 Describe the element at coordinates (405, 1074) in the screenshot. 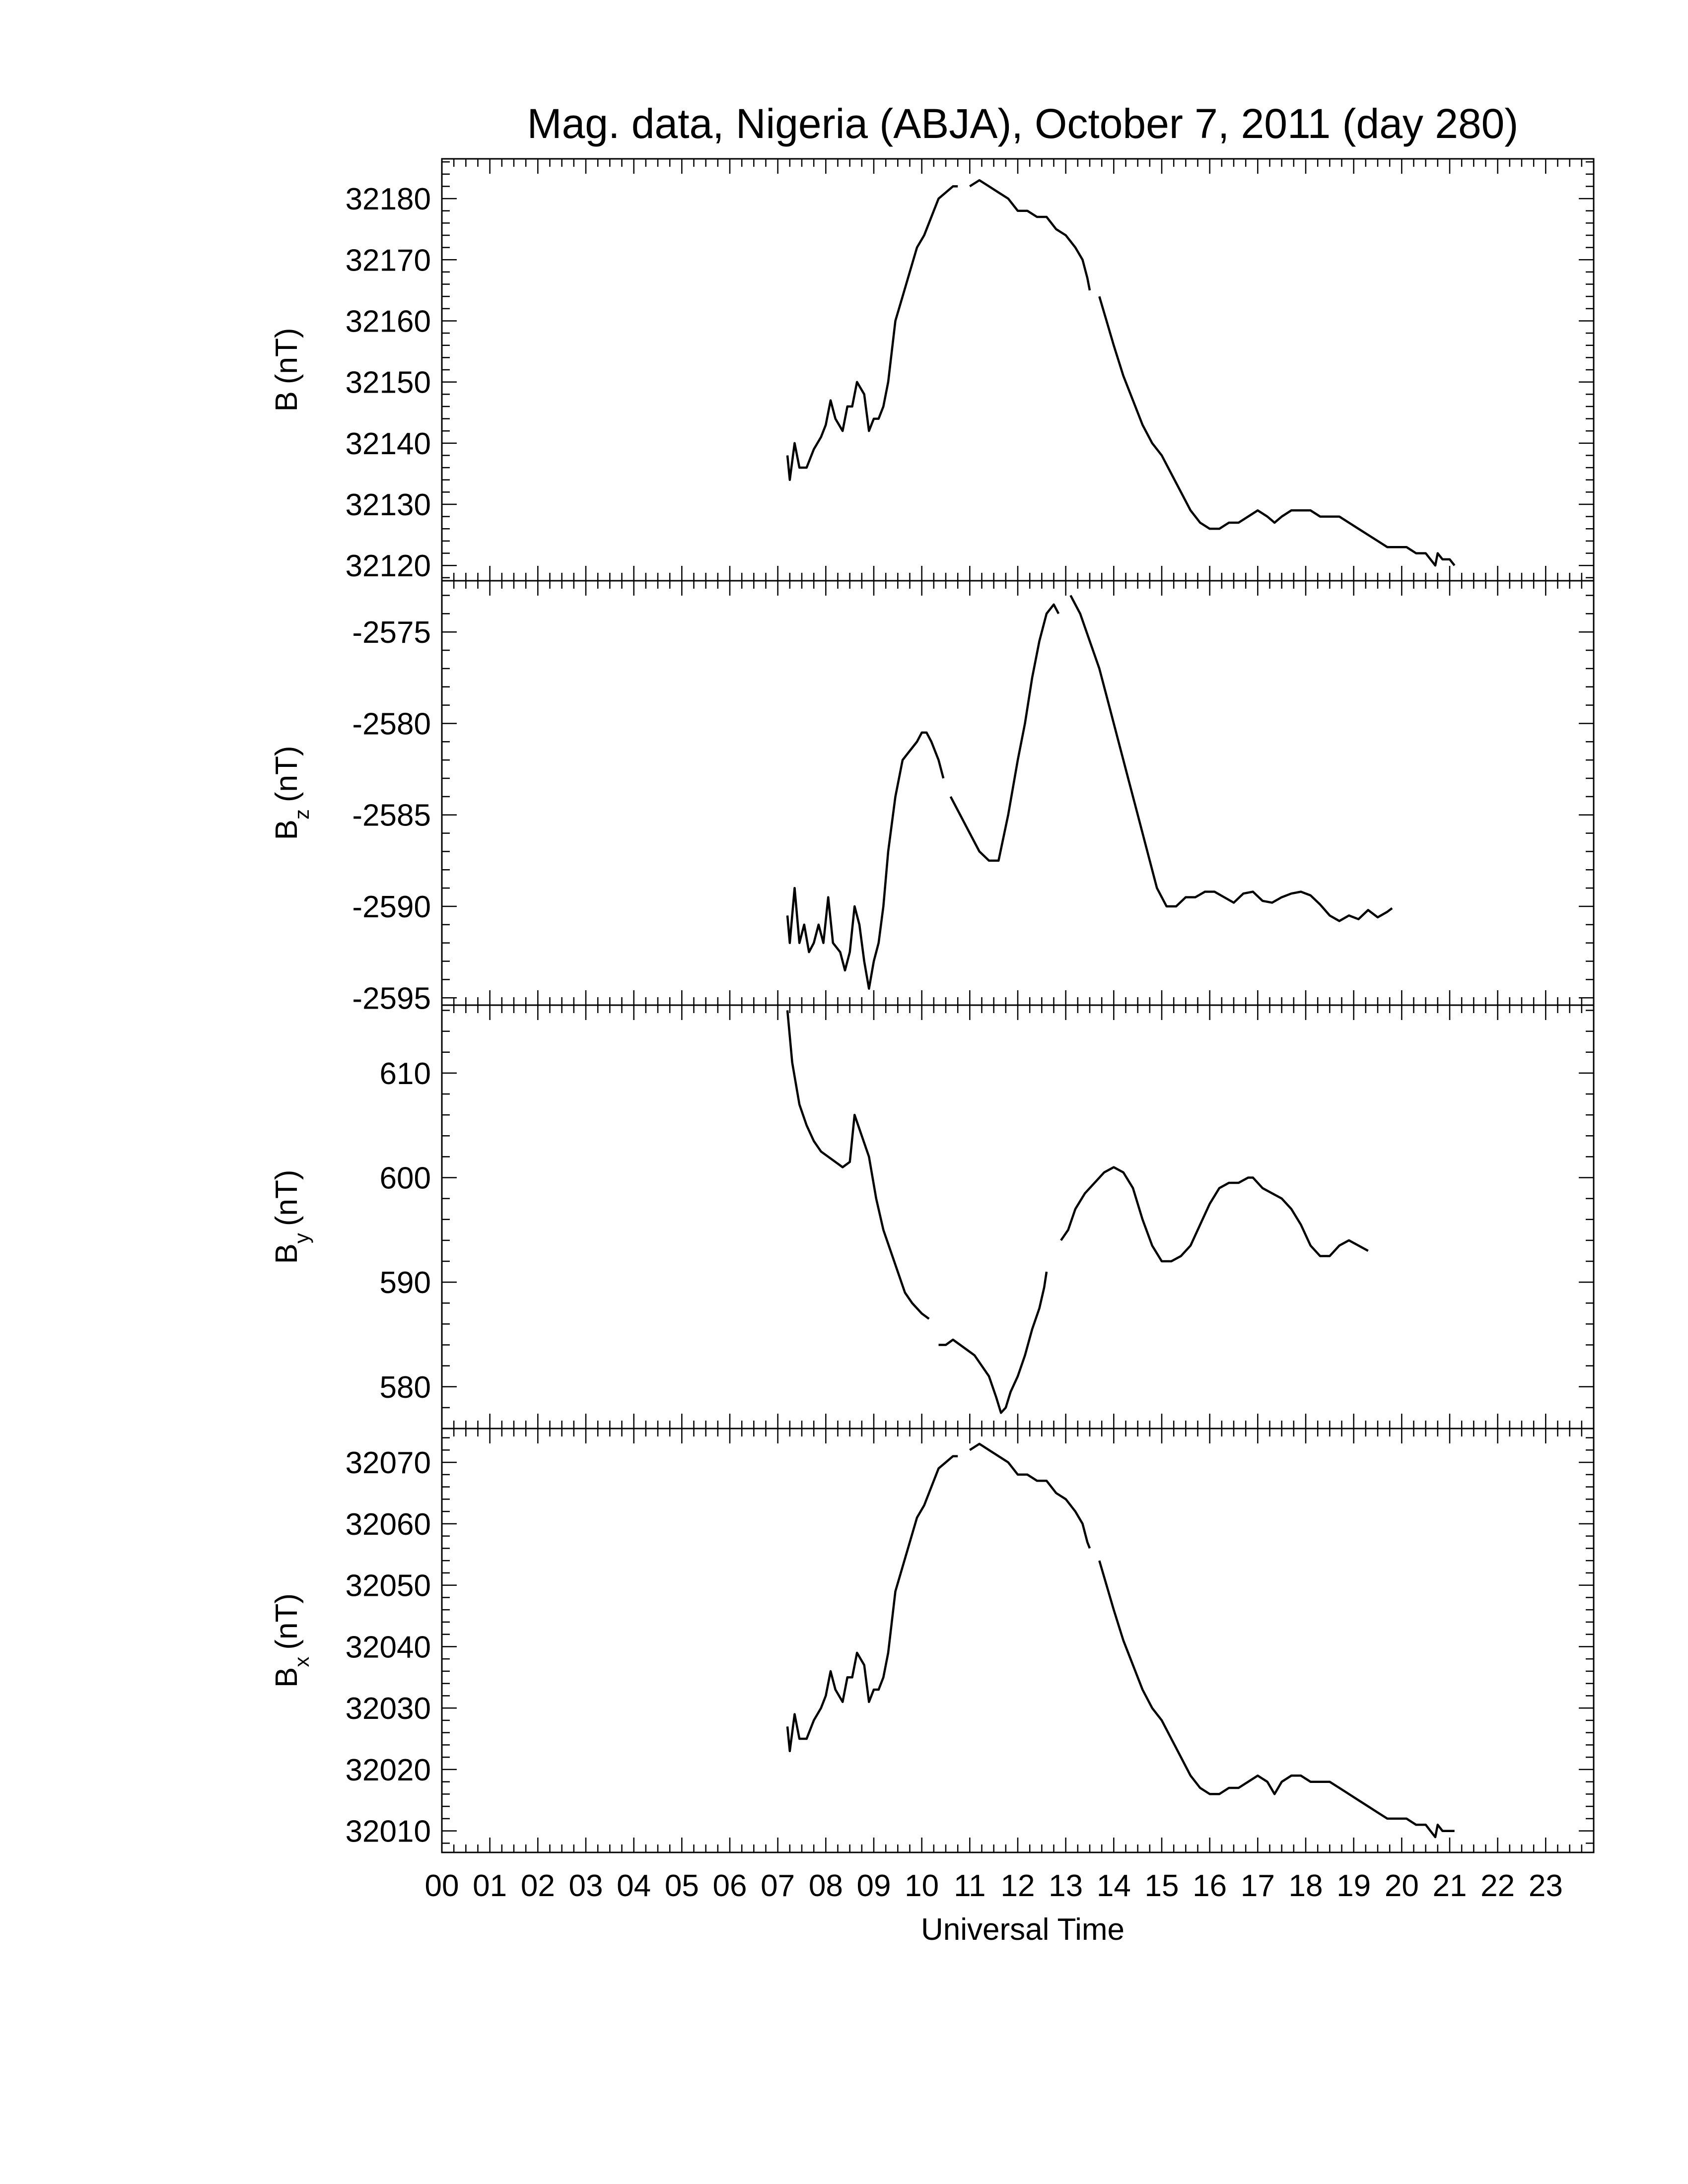

I see `y-tick-label: 610` at that location.